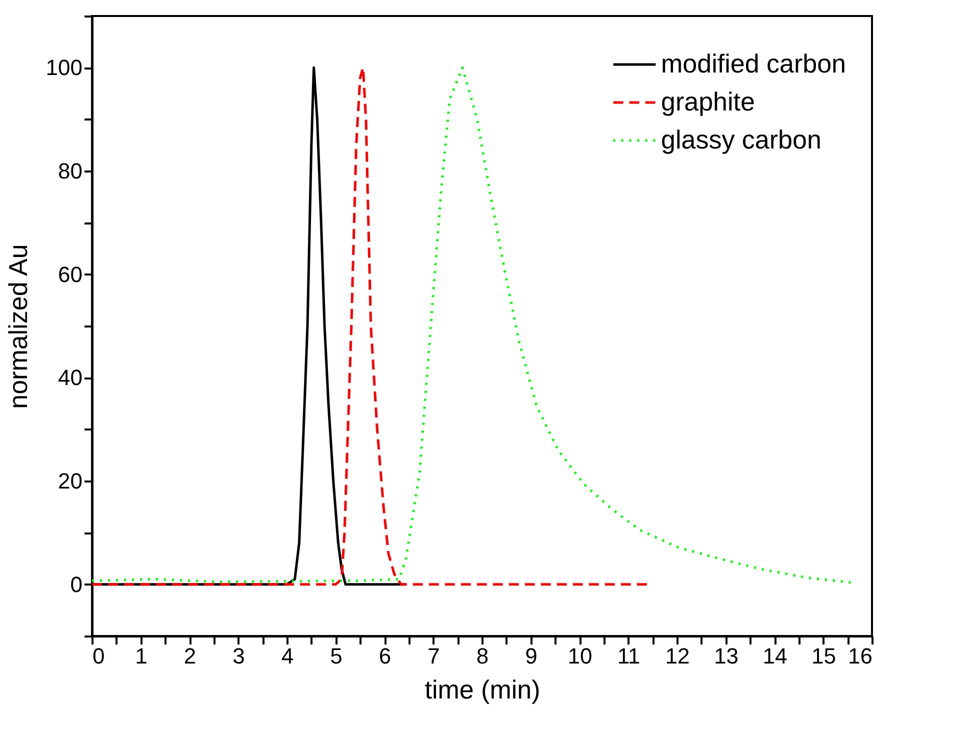  Describe the element at coordinates (708, 101) in the screenshot. I see `legend-label: graphite` at that location.